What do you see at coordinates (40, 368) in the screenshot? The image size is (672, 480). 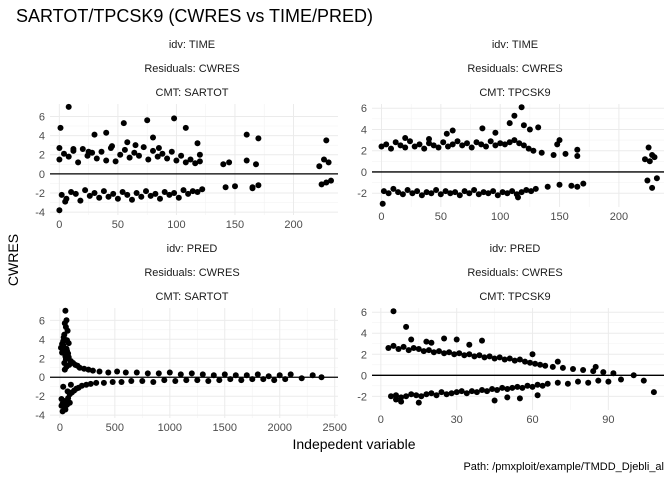 I see `y-tick-labels: -4 -2 0 2 4 6` at bounding box center [40, 368].